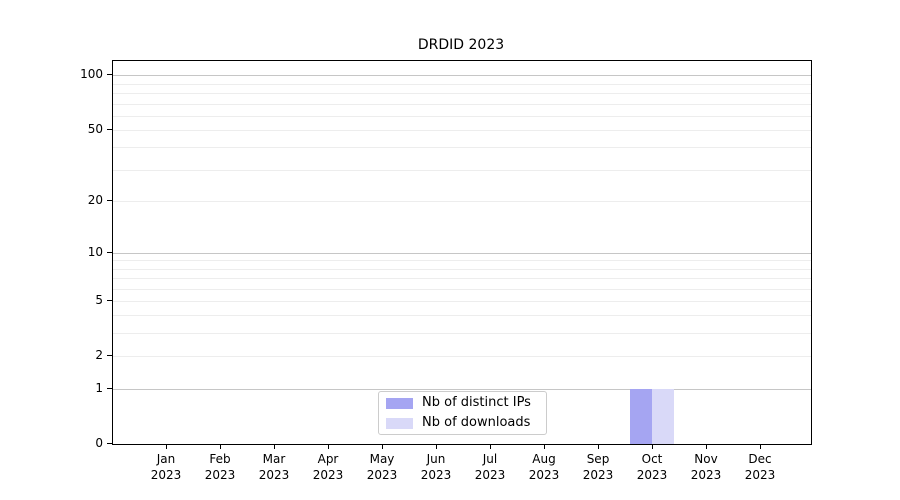  I want to click on legend-entry-downloads: Nb of downloads, so click(462, 423).